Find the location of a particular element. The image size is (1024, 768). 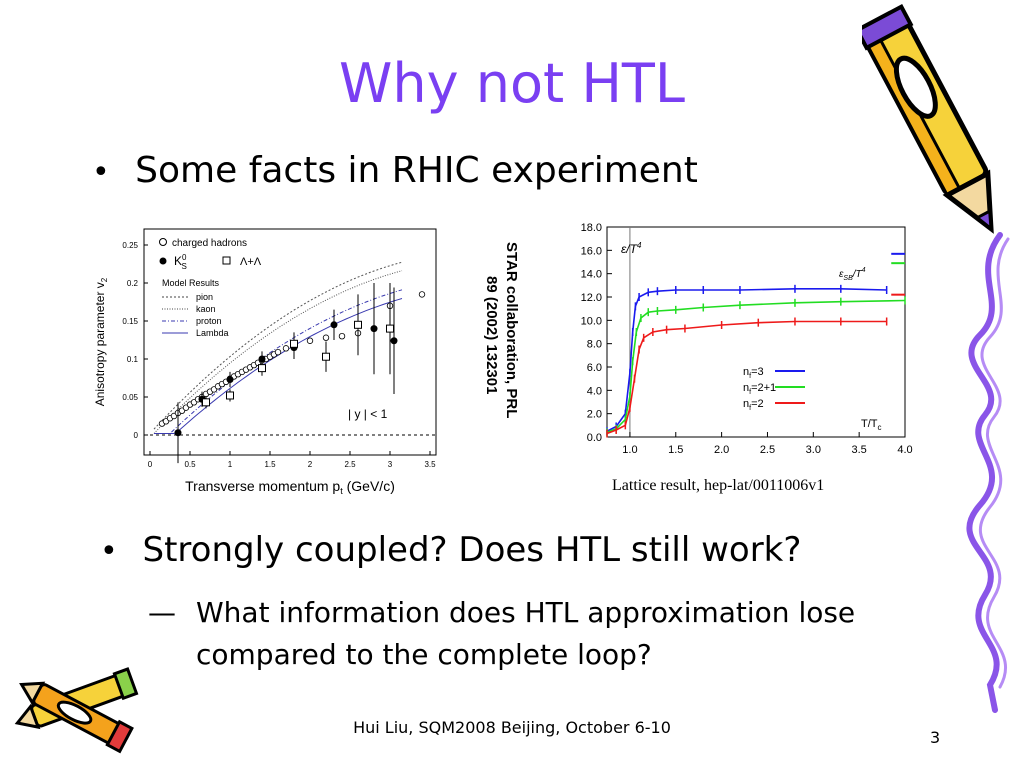

x-tick-label: 0 is located at coordinates (150, 464).